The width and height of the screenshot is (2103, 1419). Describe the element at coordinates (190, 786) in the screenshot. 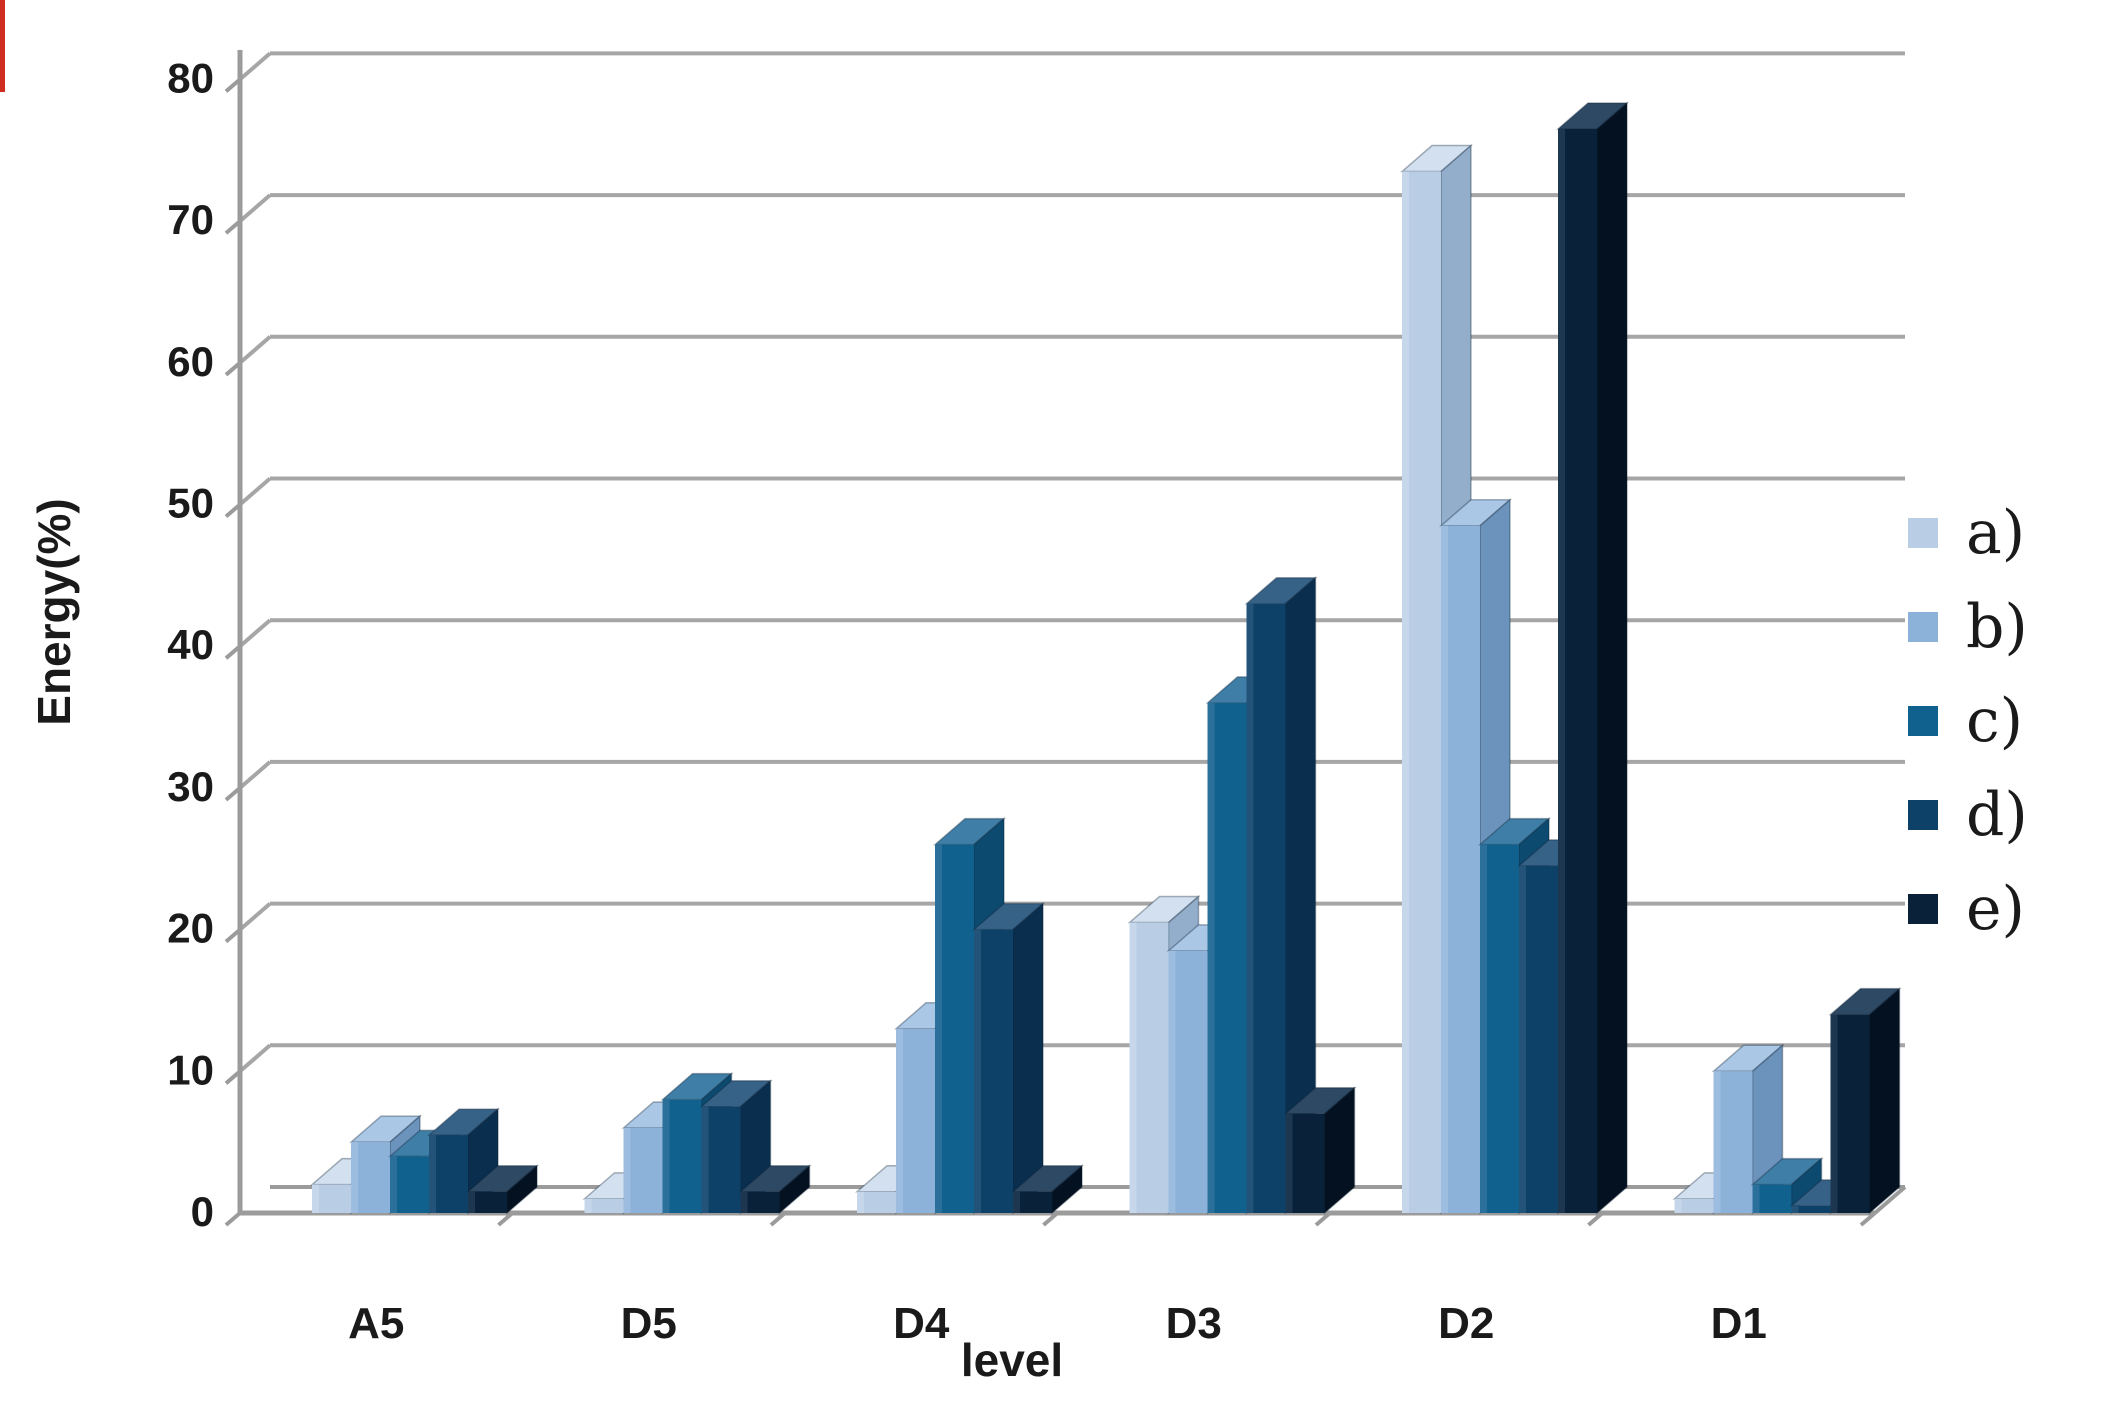

I see `y-tick-label: 30` at that location.